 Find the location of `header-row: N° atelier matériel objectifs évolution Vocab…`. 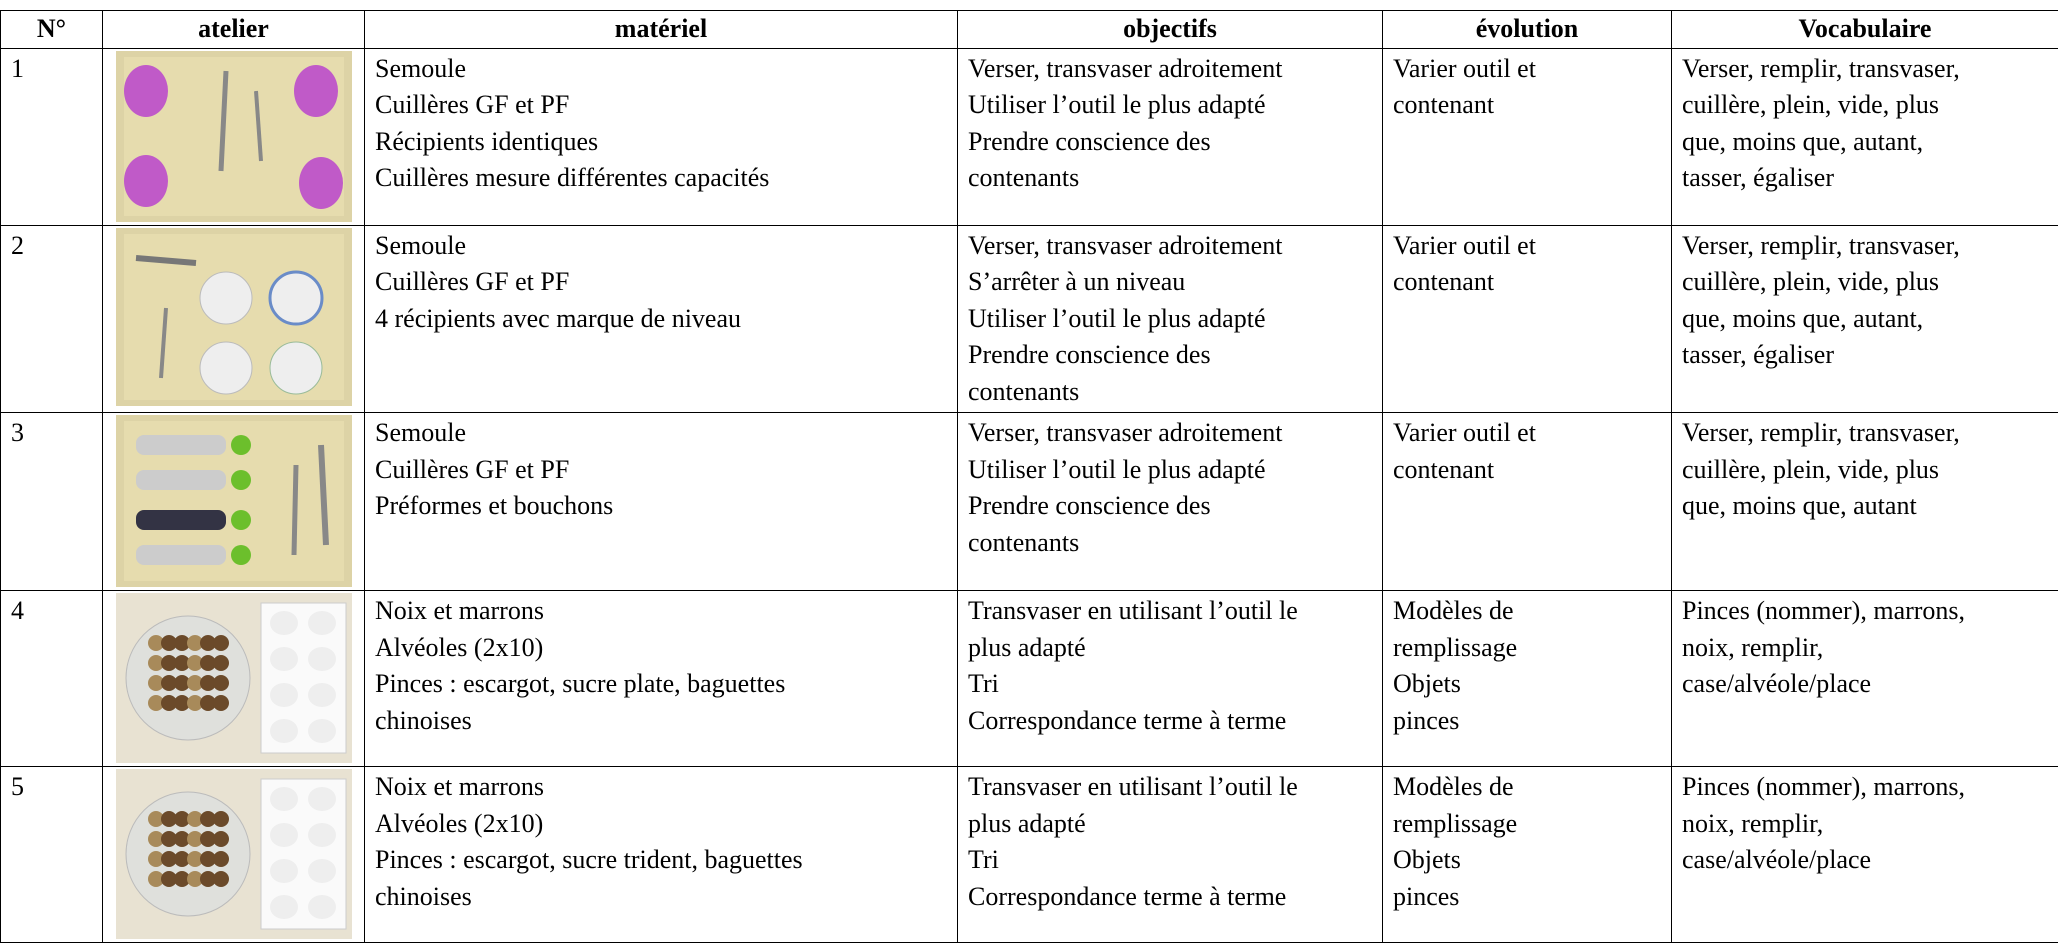

header-row: N° atelier matériel objectifs évolution Vocab… is located at coordinates (1029, 29).